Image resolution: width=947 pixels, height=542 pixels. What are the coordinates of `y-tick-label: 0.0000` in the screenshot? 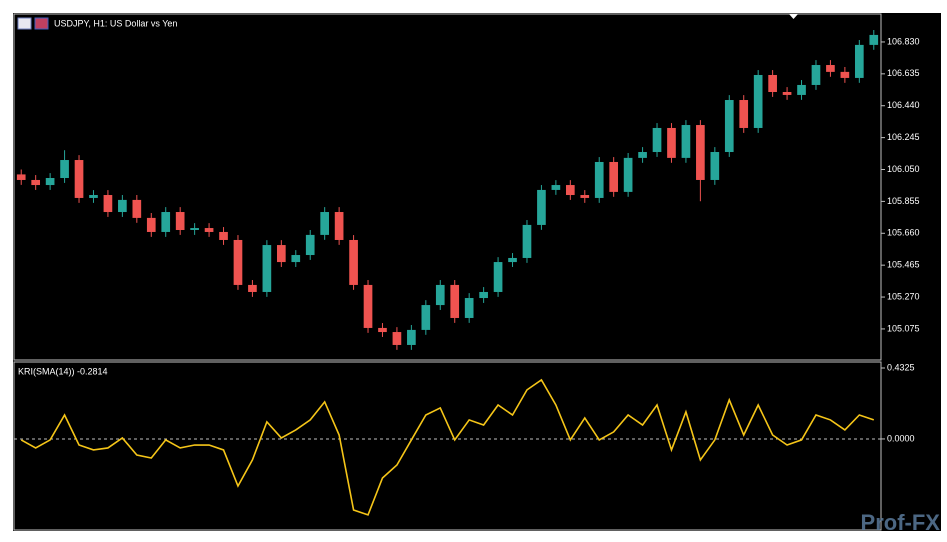 It's located at (901, 438).